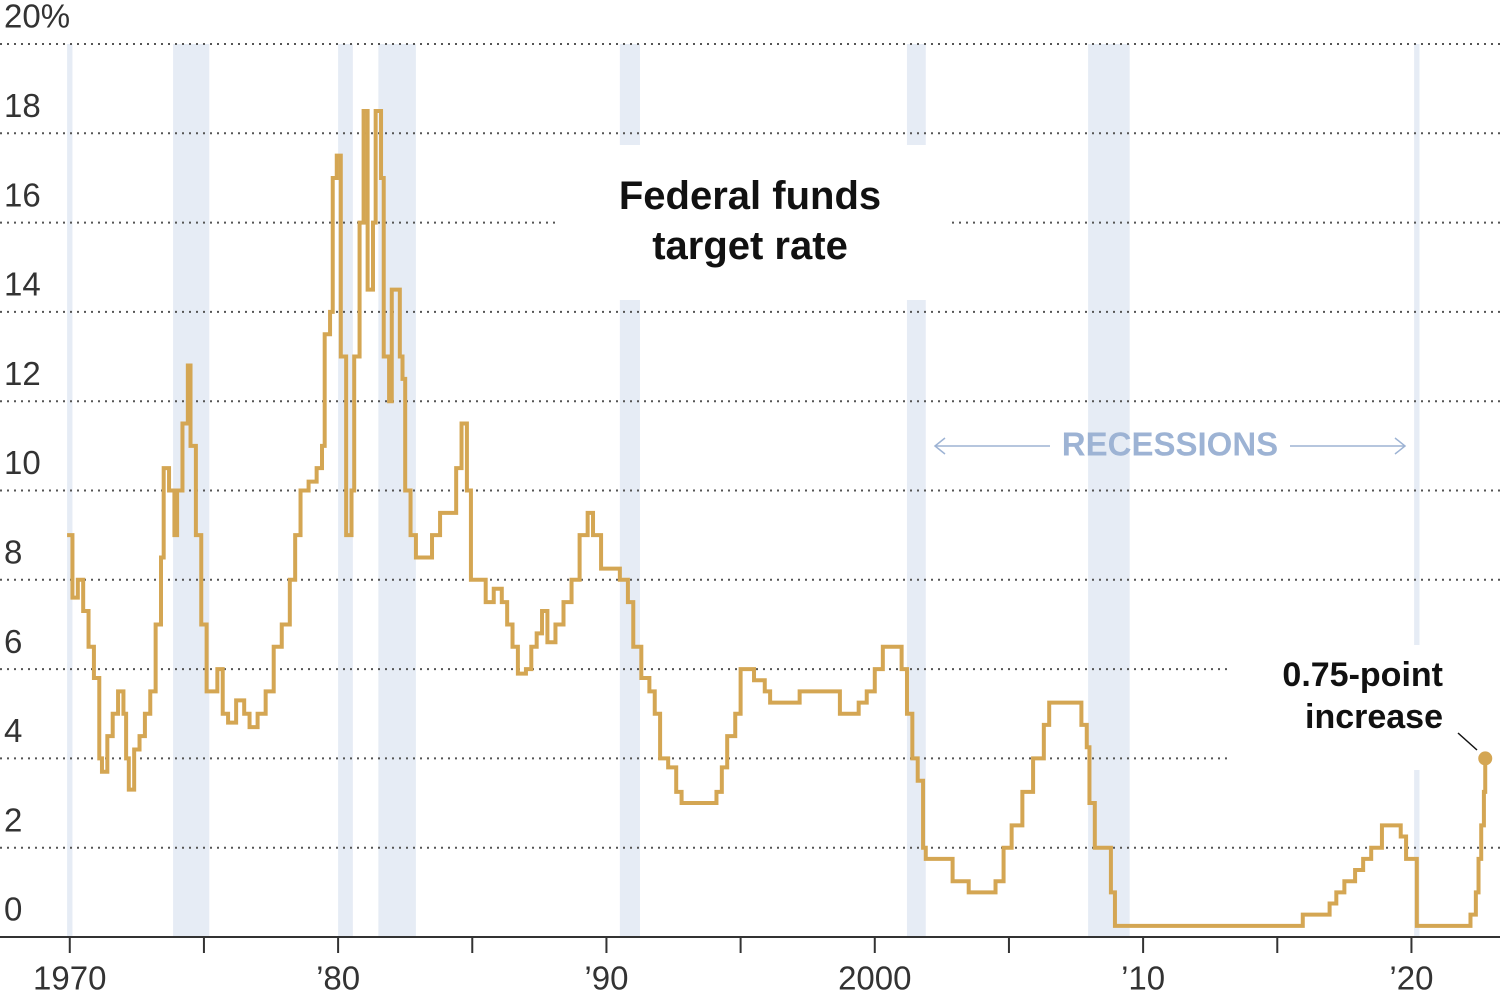 This screenshot has width=1500, height=999. Describe the element at coordinates (1170, 444) in the screenshot. I see `recession-label: RECESSIONS` at that location.